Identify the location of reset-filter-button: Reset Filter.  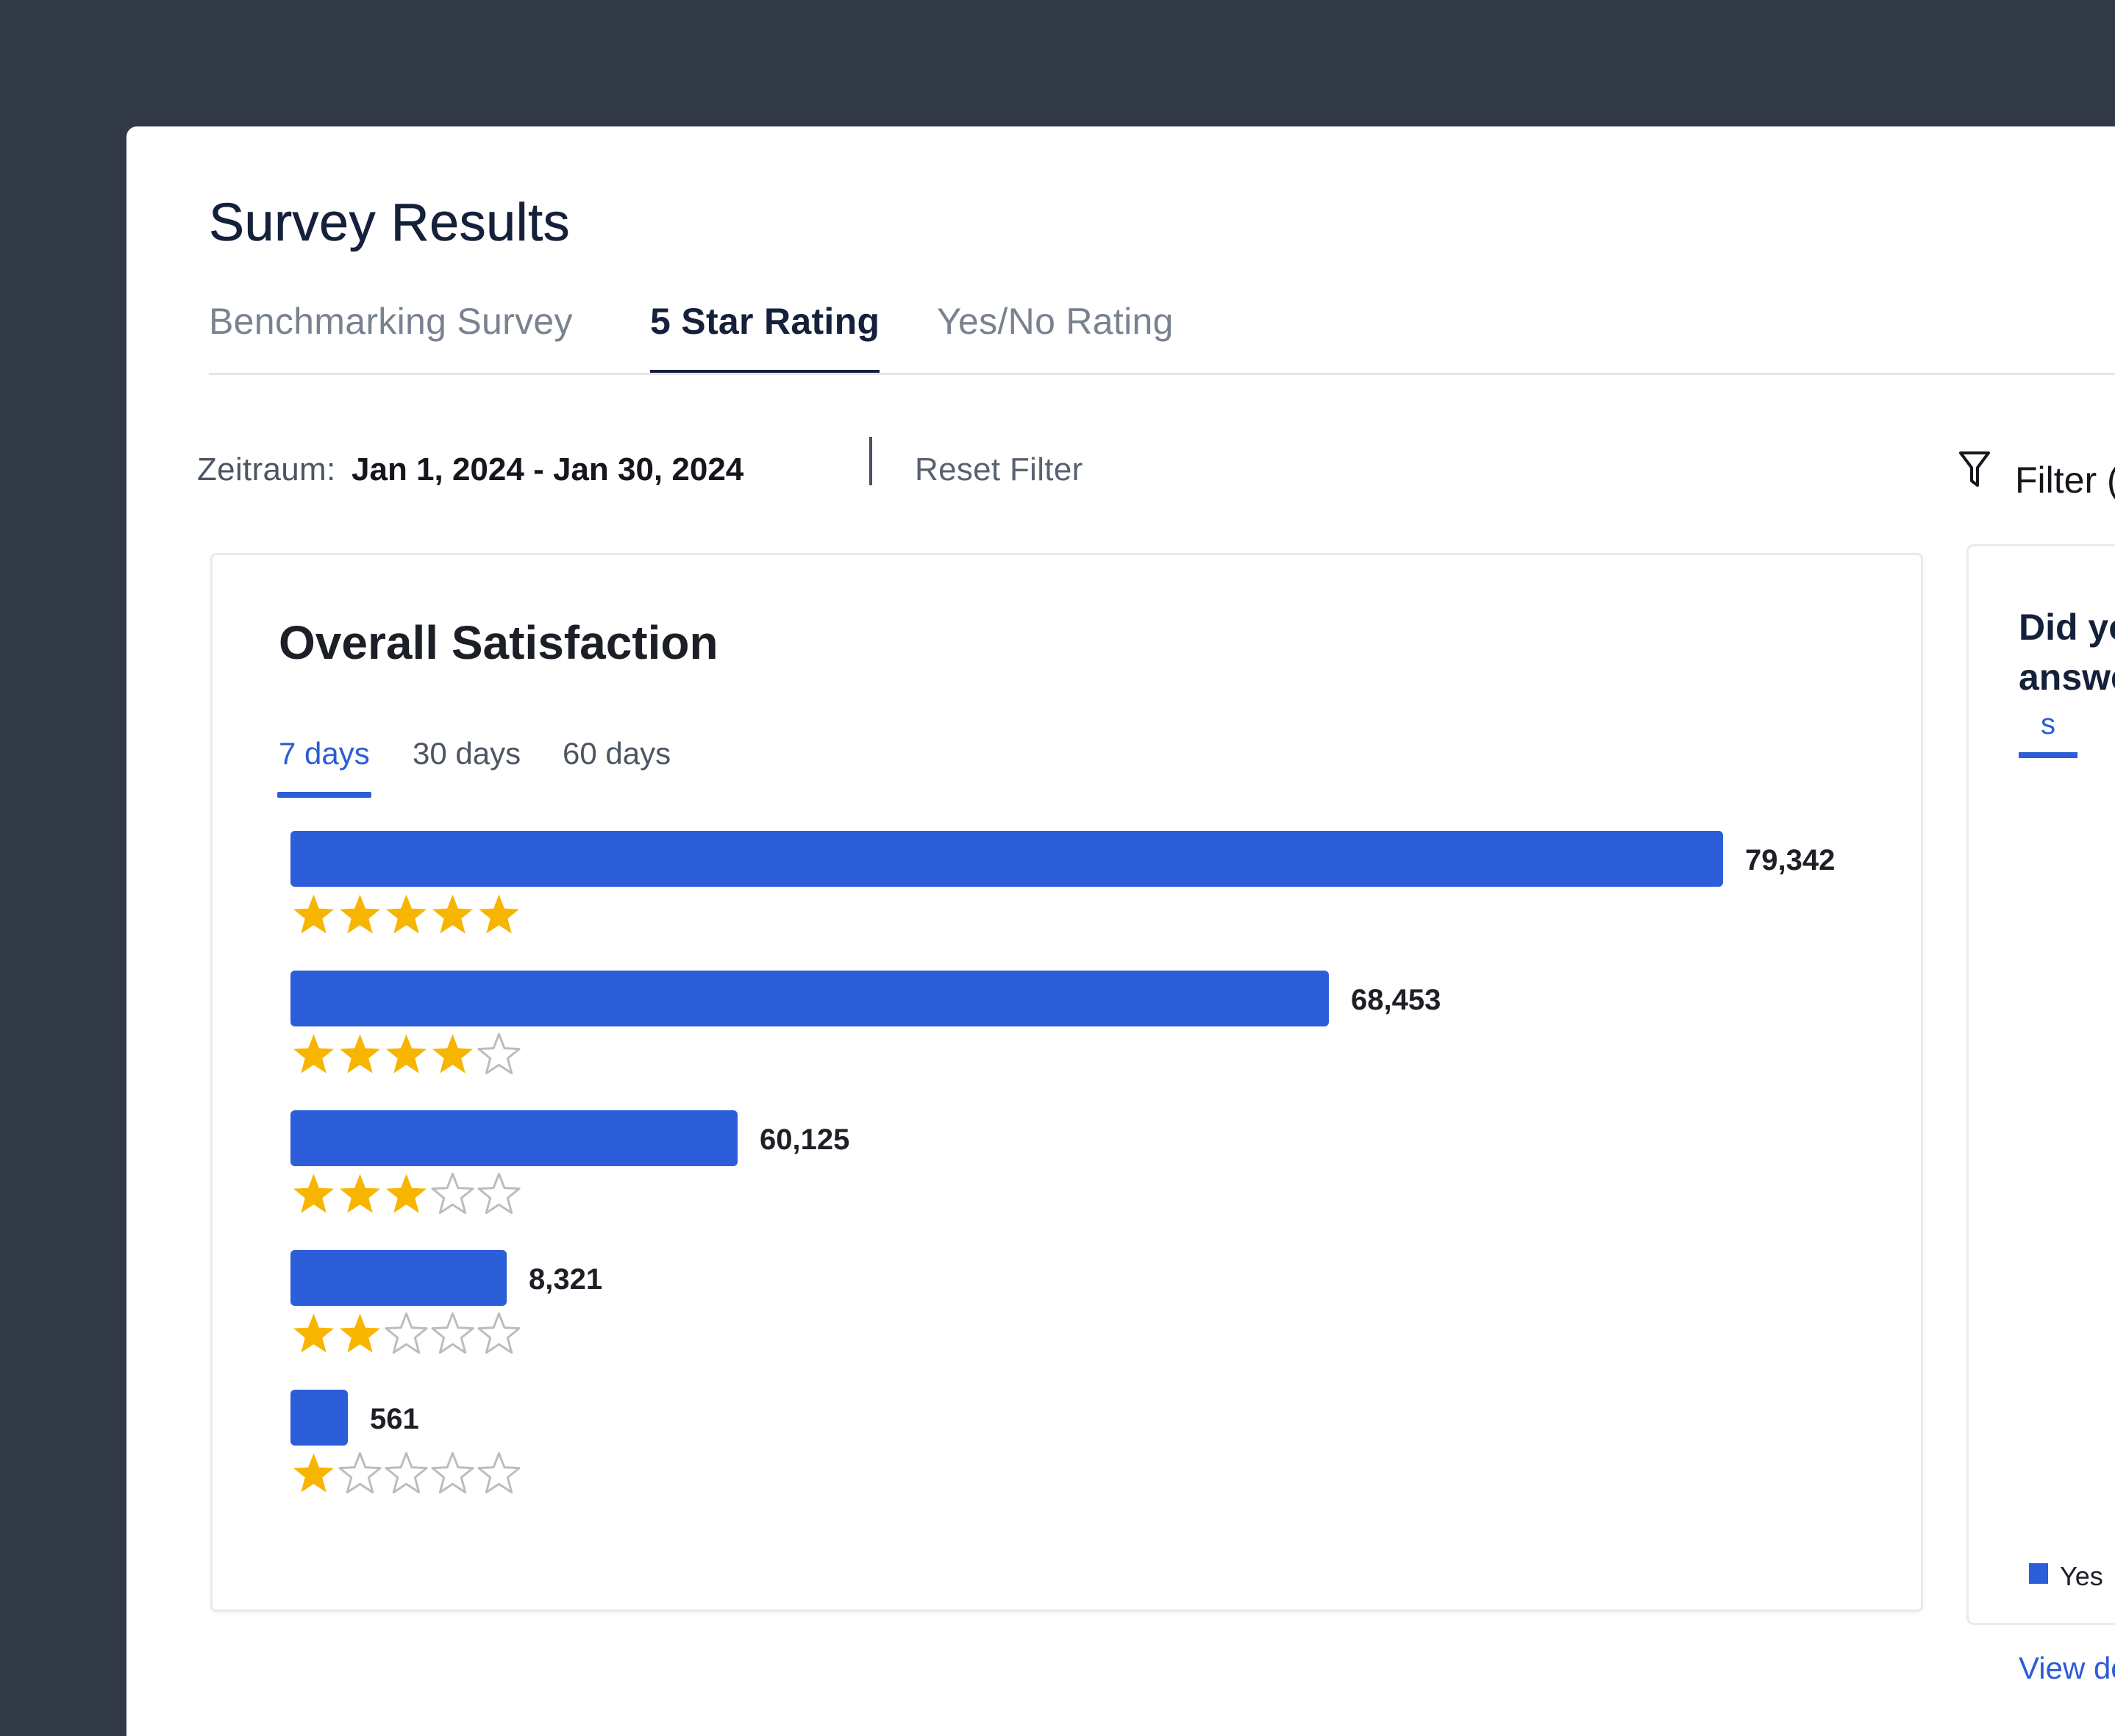
(999, 469).